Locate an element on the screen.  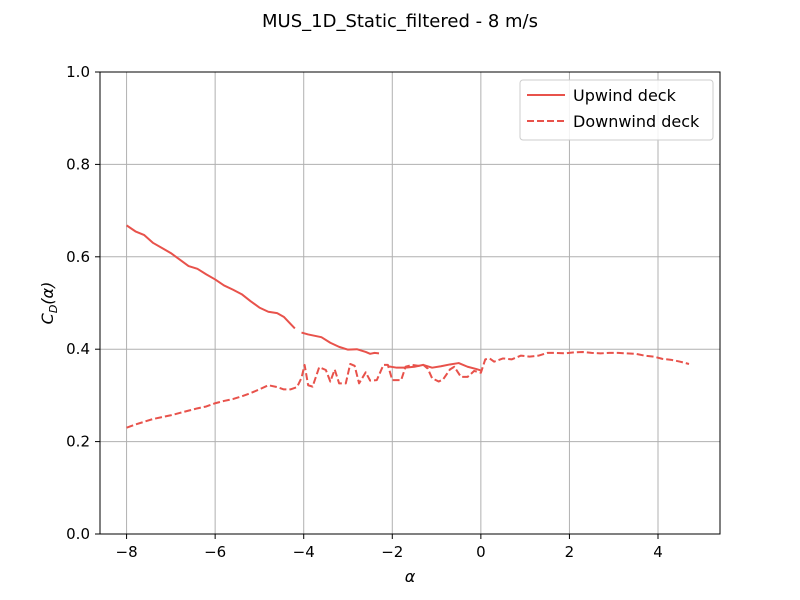
legend-label-upwind: Upwind deck is located at coordinates (625, 95).